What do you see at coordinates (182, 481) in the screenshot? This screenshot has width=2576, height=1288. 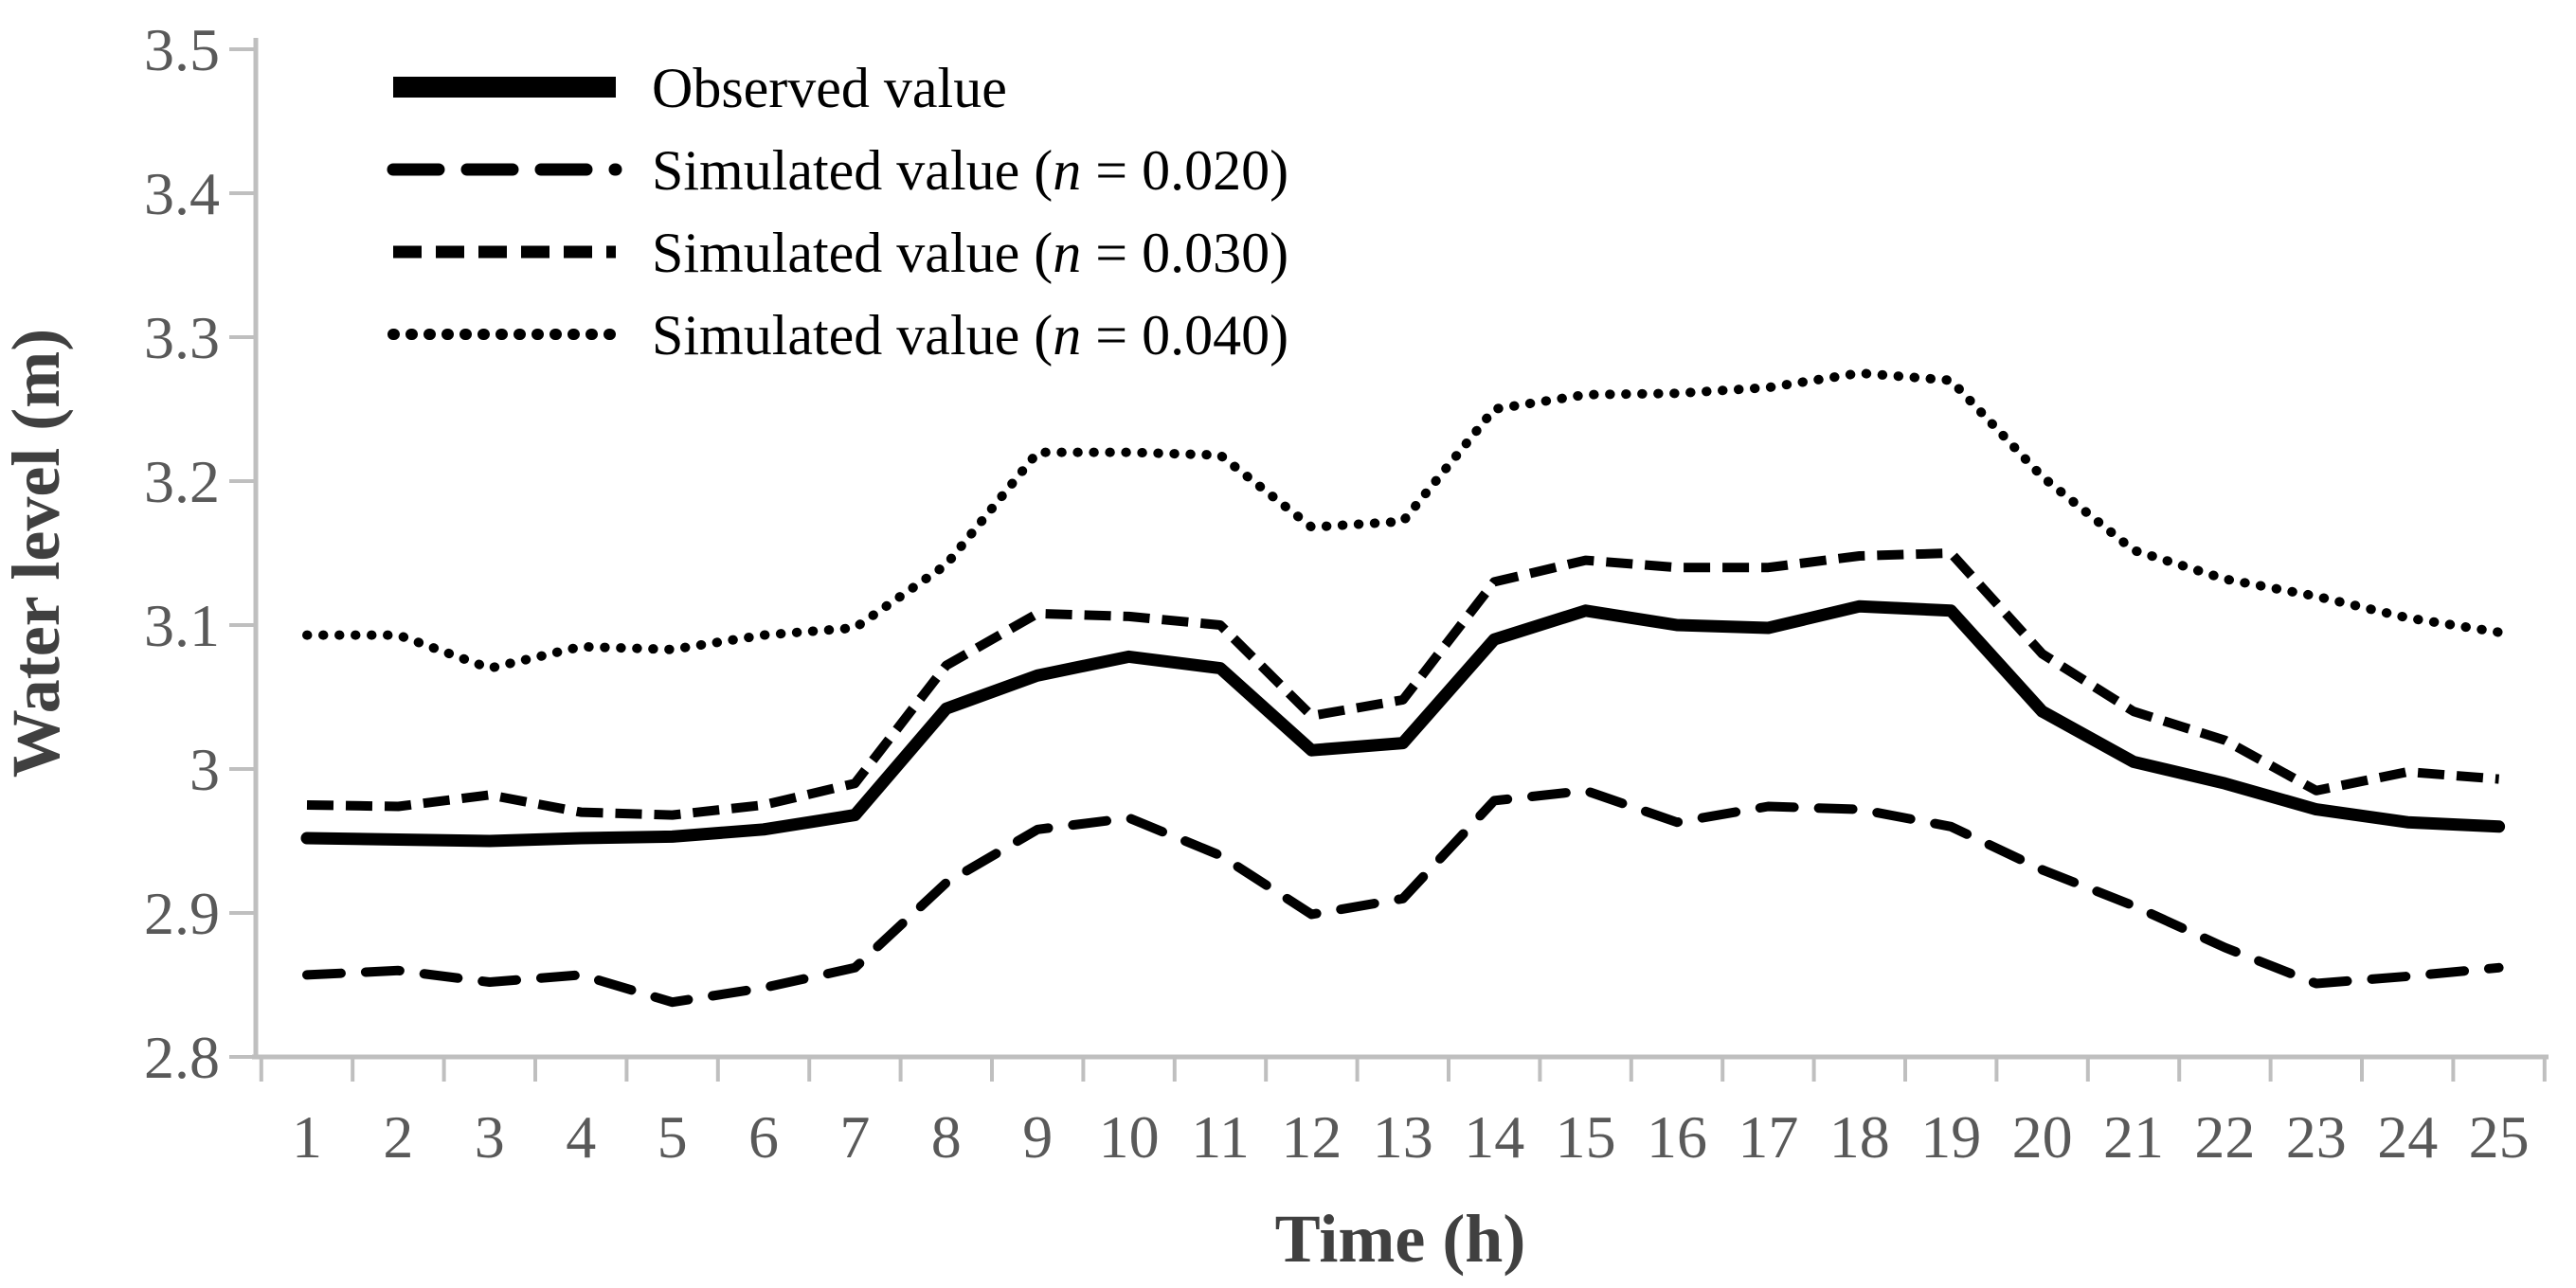 I see `y-tick-label: 3.2` at bounding box center [182, 481].